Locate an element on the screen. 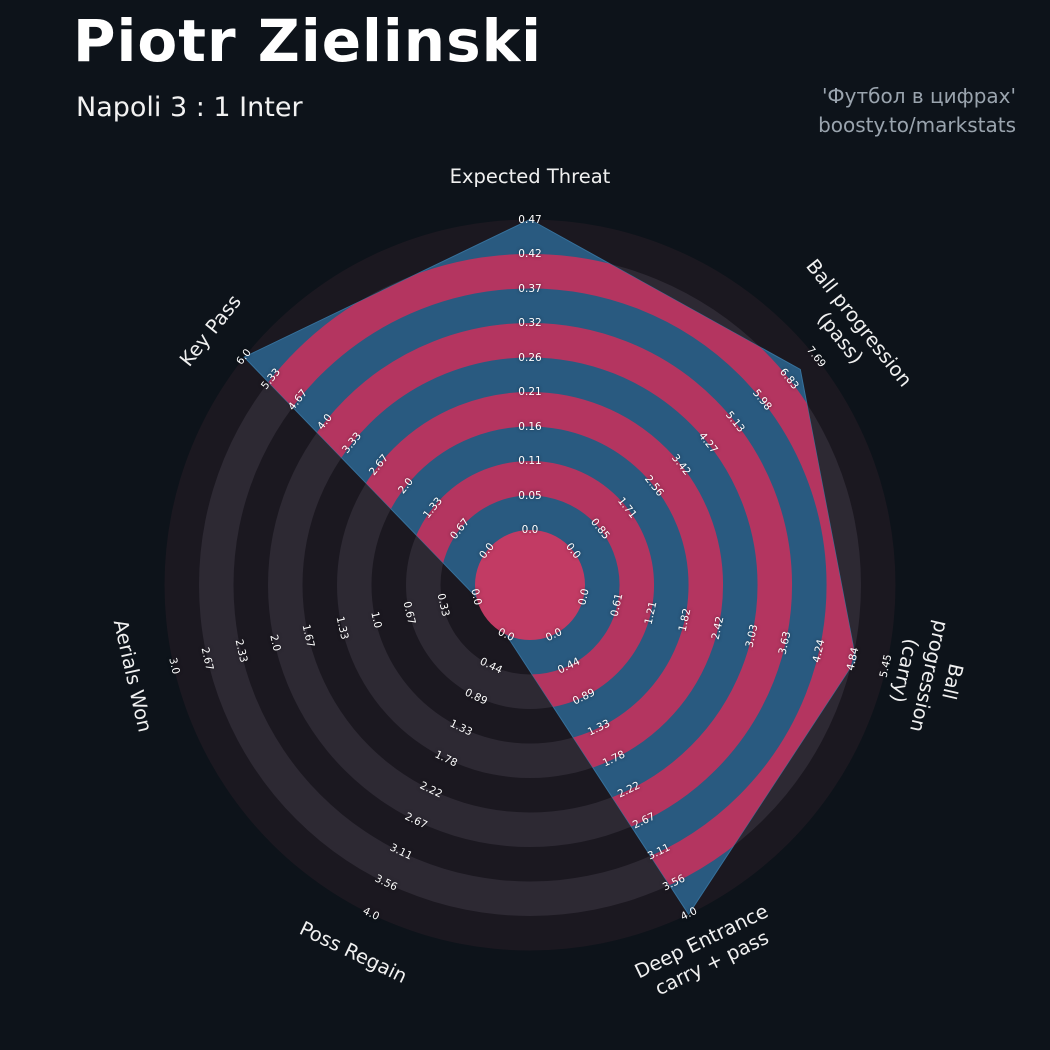 This screenshot has height=1050, width=1050. page-title: Piotr Zielinski is located at coordinates (308, 41).